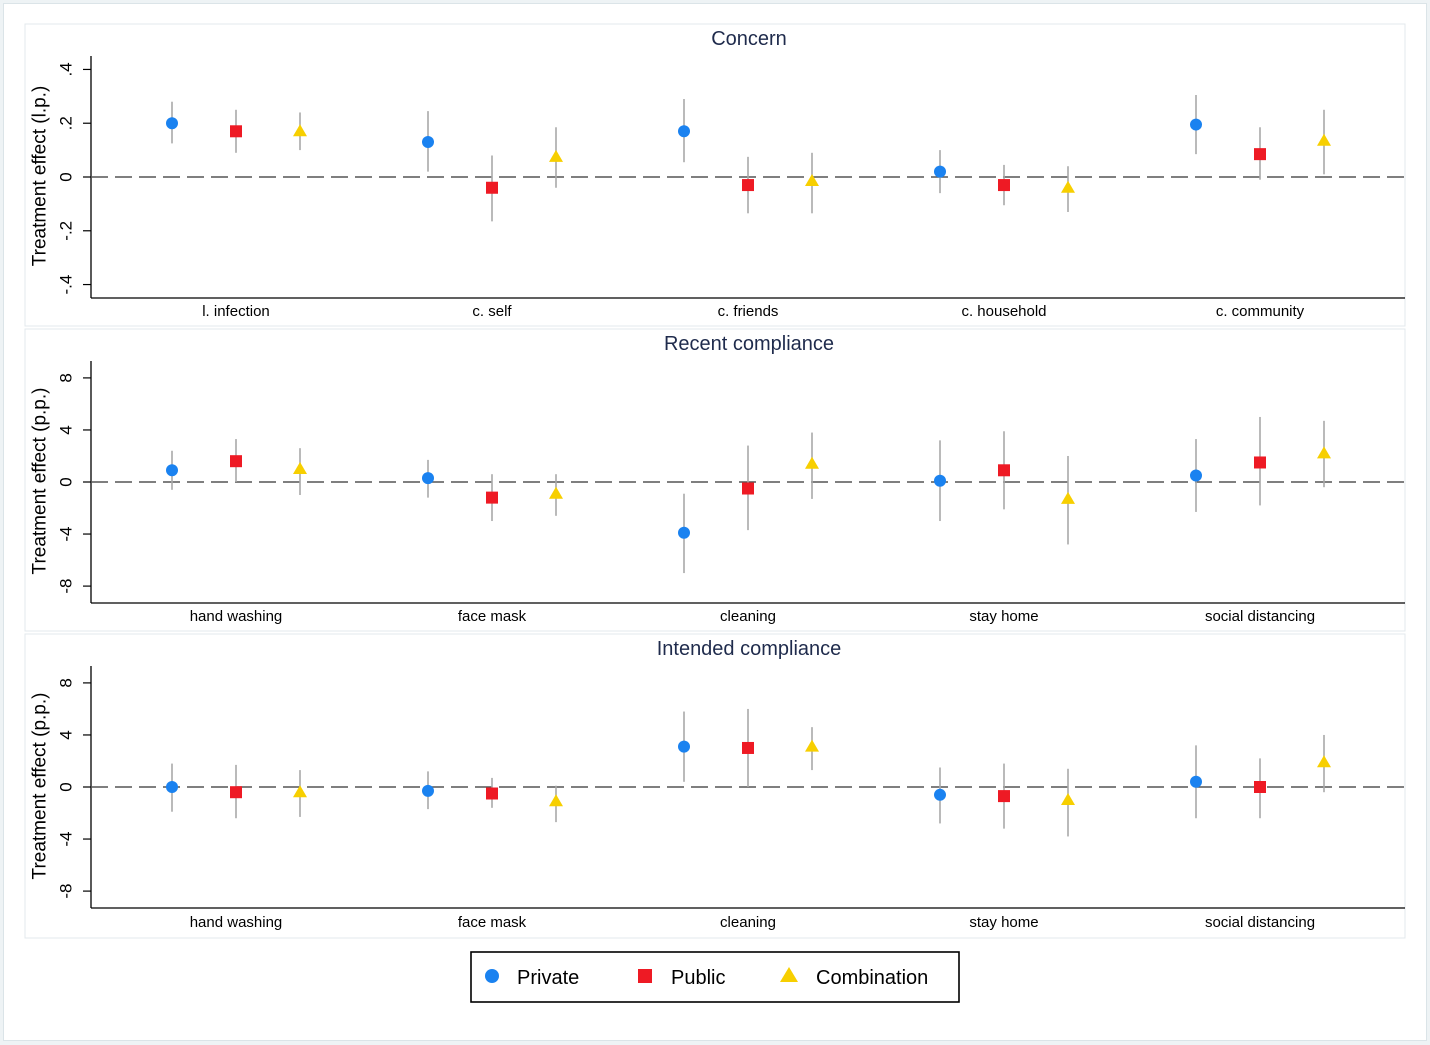 The image size is (1430, 1045). What do you see at coordinates (645, 976) in the screenshot?
I see `legend-marker-public` at bounding box center [645, 976].